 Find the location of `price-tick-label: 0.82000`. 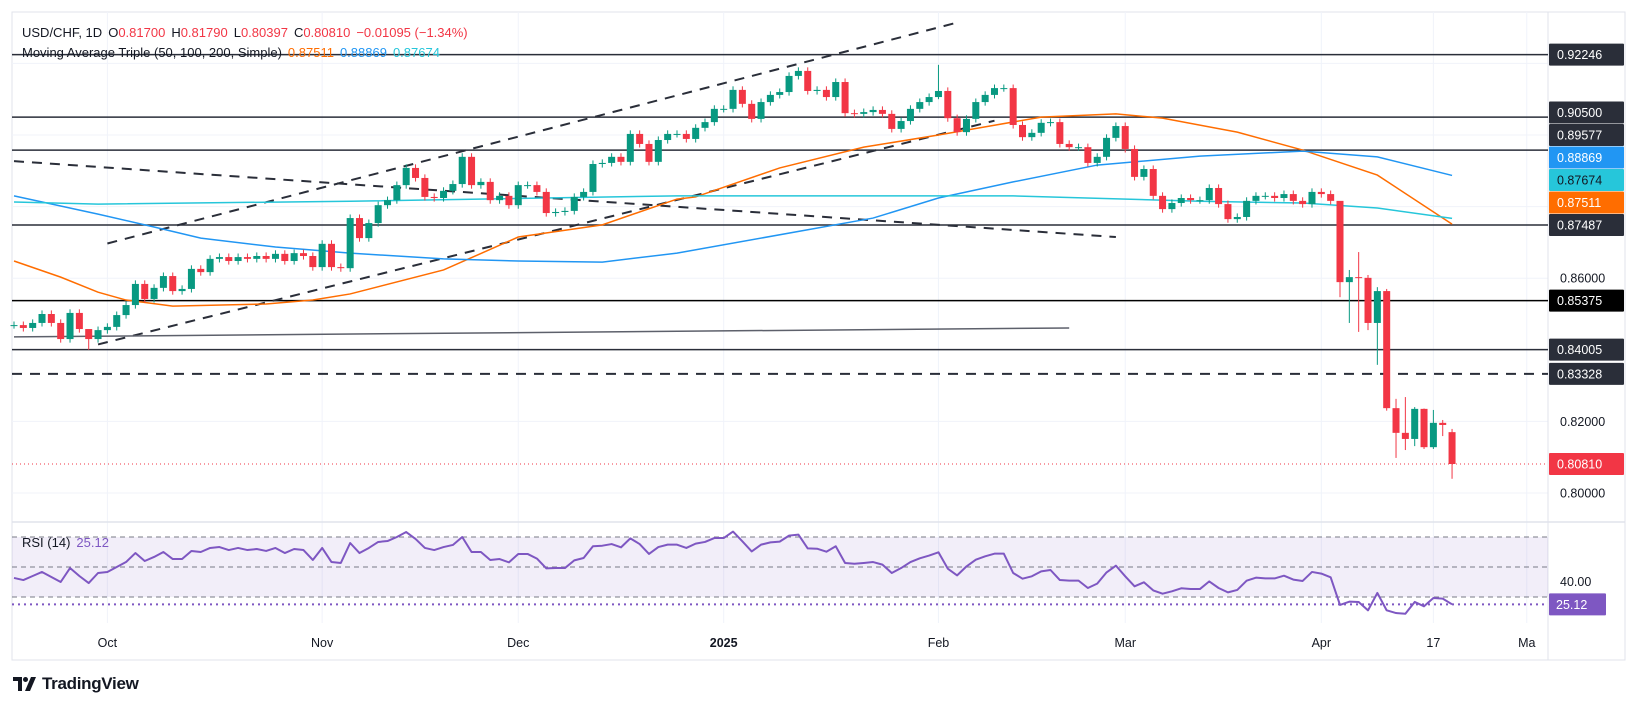

price-tick-label: 0.82000 is located at coordinates (1582, 422).